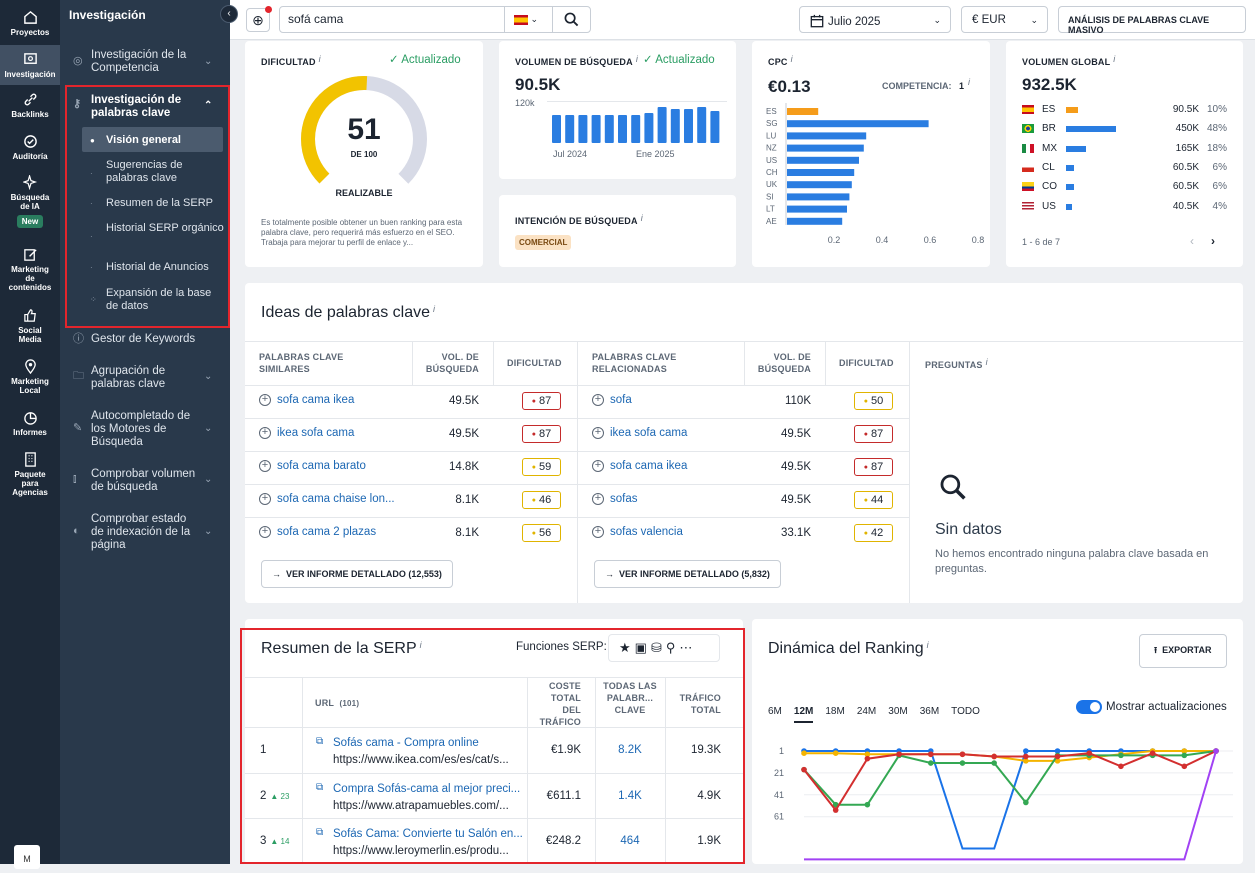 The width and height of the screenshot is (1255, 873). I want to click on country-share: 48%, so click(1216, 129).